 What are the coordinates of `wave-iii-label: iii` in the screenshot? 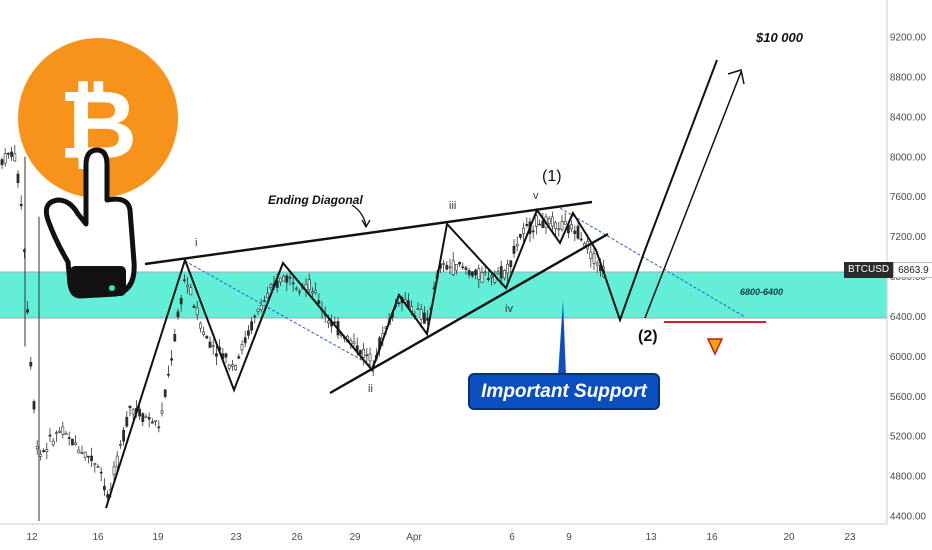 It's located at (452, 206).